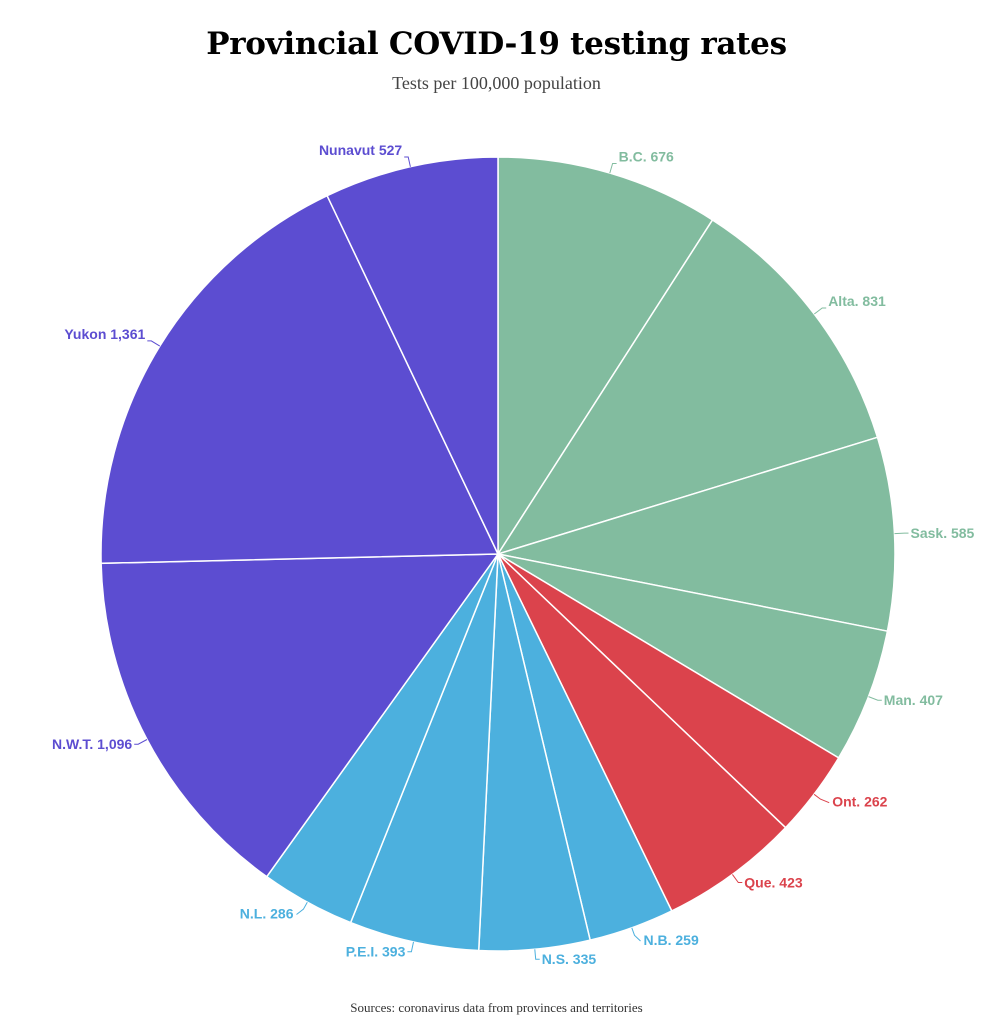 The height and width of the screenshot is (1024, 993). Describe the element at coordinates (141, 742) in the screenshot. I see `leader-line-n-w-t` at that location.